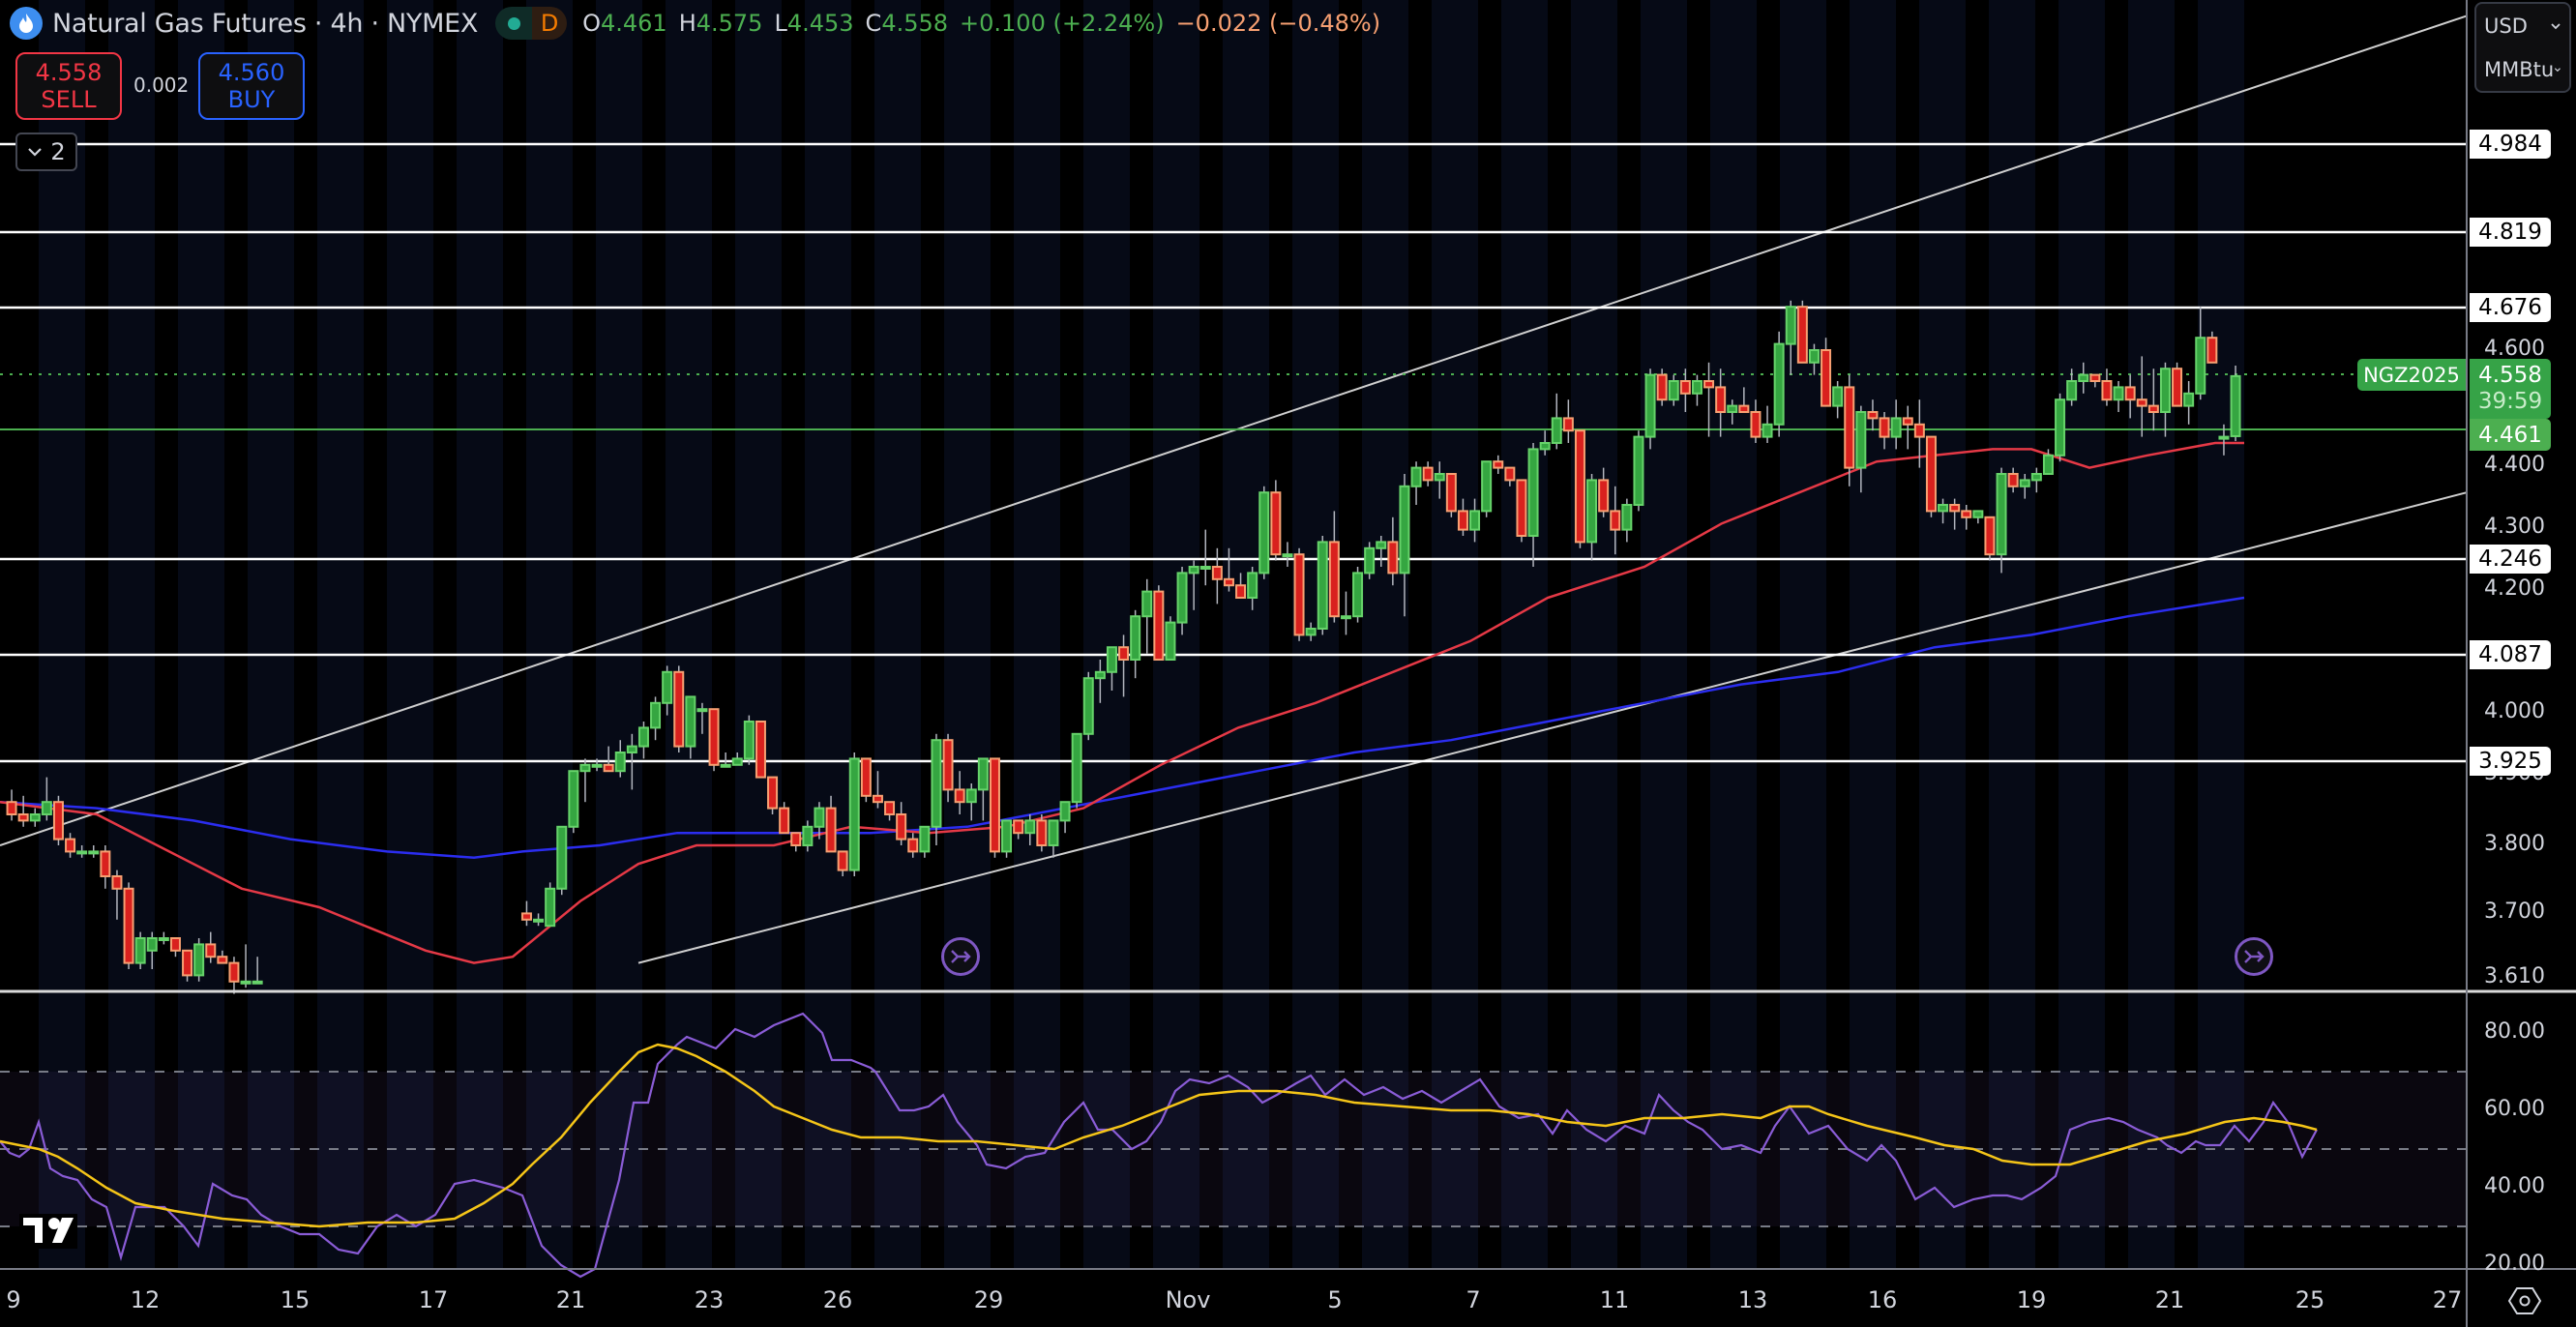 This screenshot has width=2576, height=1327. I want to click on time-tick-label: 12, so click(145, 1299).